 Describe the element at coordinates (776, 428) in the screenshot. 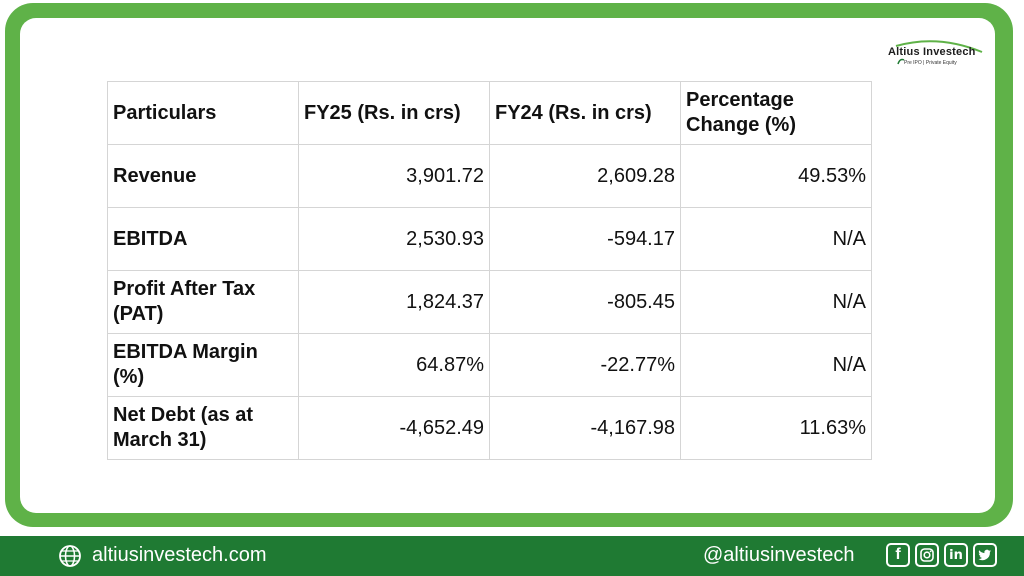

I see `change-value: 11.63%` at that location.